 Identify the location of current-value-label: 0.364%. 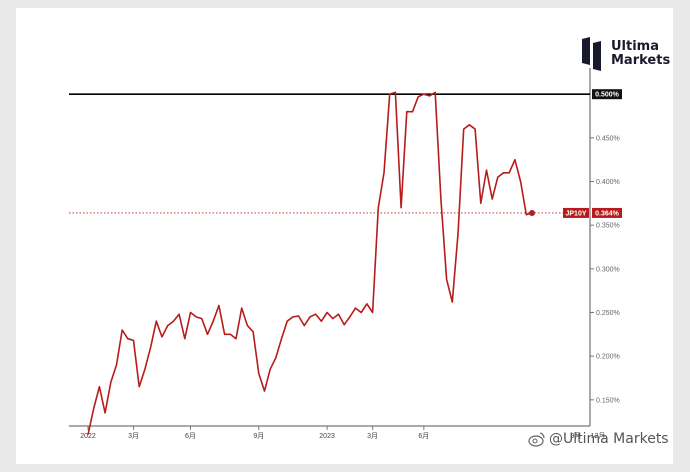
(607, 213).